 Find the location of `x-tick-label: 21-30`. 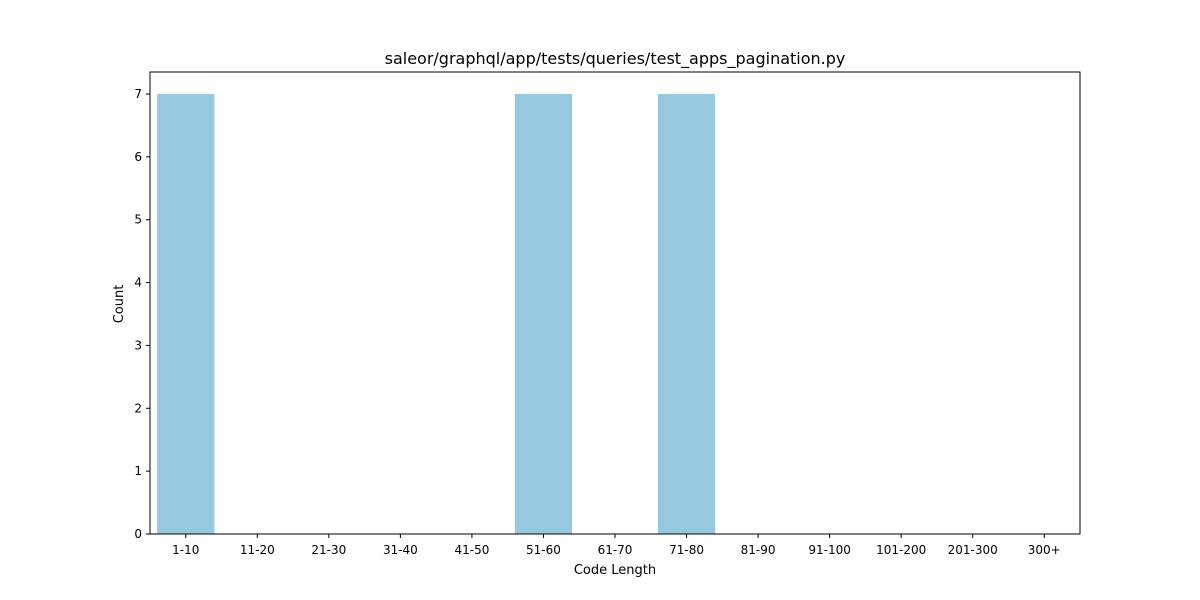

x-tick-label: 21-30 is located at coordinates (328, 550).